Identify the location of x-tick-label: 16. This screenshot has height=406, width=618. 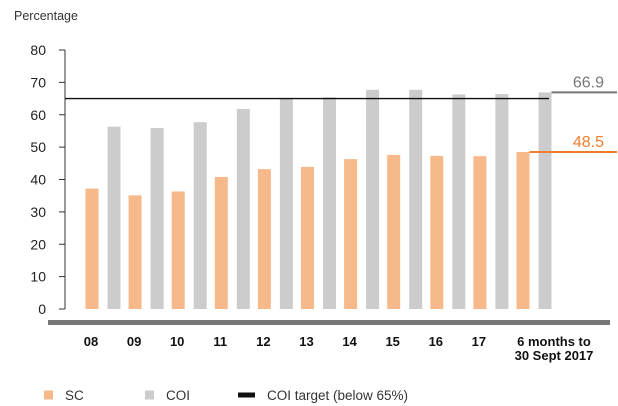
(436, 341).